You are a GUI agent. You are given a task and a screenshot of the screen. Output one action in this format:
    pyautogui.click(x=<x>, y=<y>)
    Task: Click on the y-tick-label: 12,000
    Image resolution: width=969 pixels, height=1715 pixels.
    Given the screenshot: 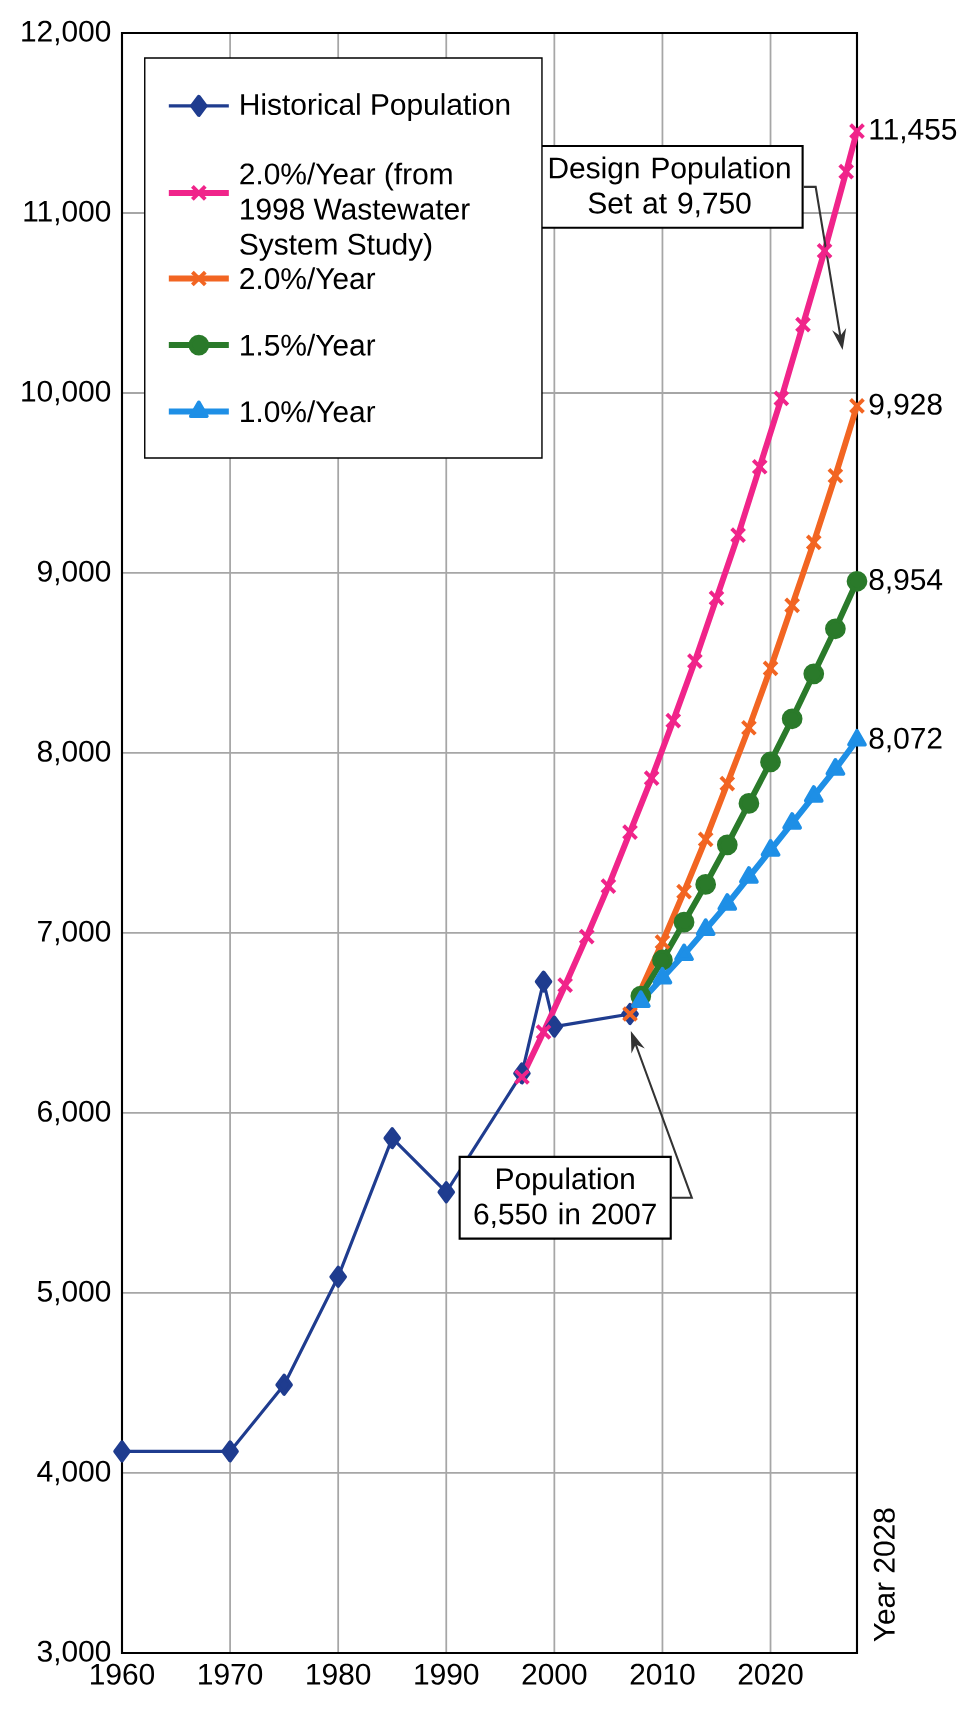 What is the action you would take?
    pyautogui.click(x=66, y=33)
    